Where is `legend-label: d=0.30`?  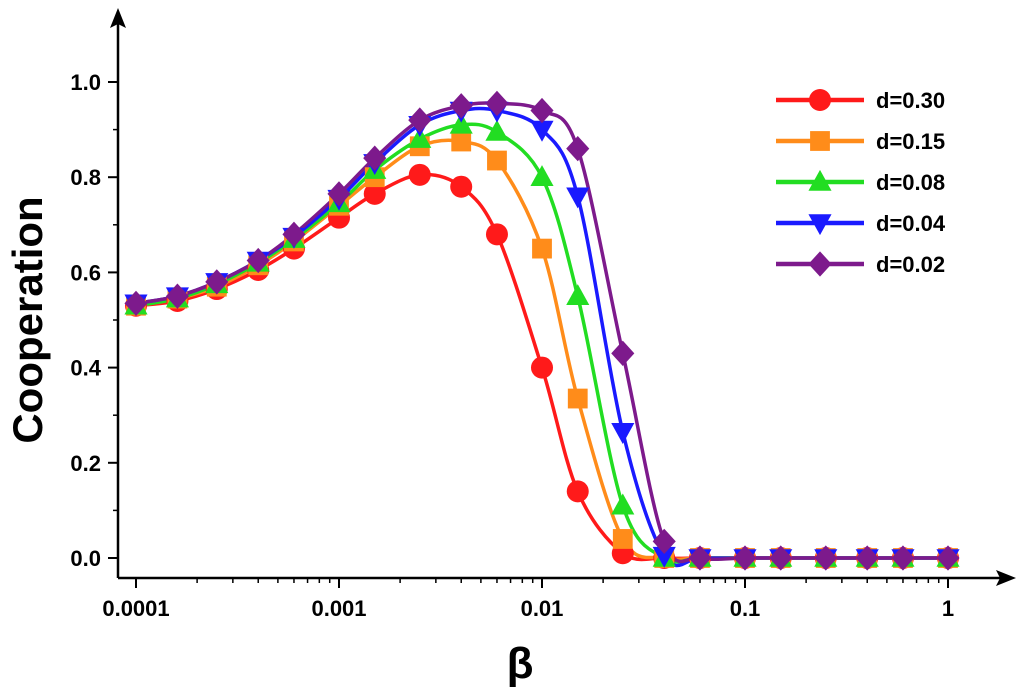
legend-label: d=0.30 is located at coordinates (910, 100).